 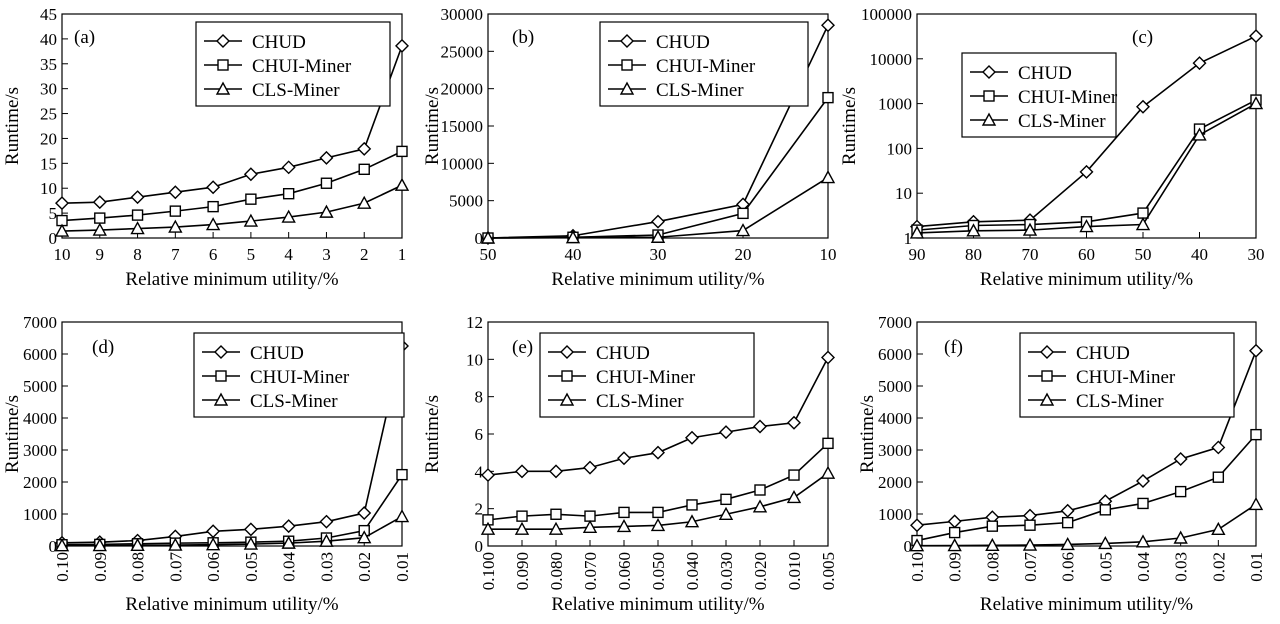 What do you see at coordinates (891, 59) in the screenshot?
I see `y-tick-label: 10000` at bounding box center [891, 59].